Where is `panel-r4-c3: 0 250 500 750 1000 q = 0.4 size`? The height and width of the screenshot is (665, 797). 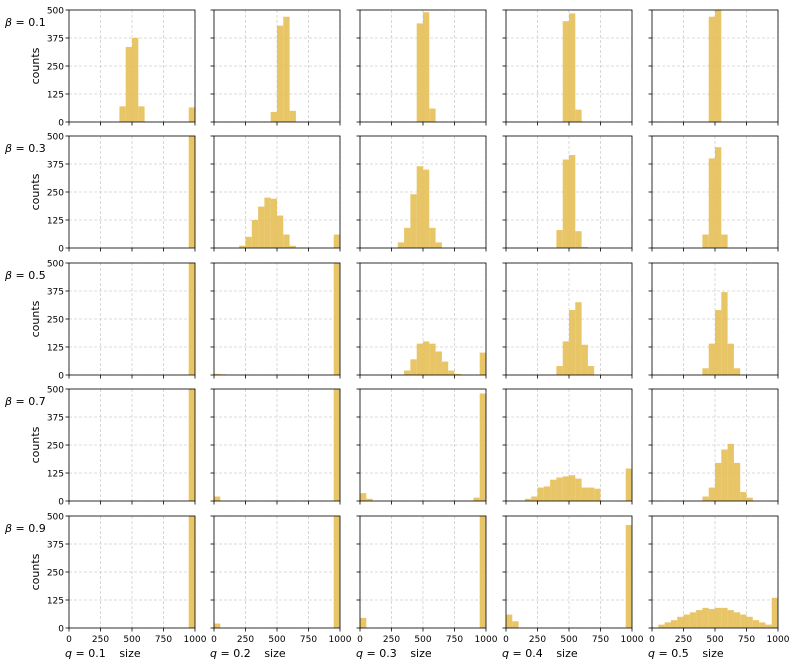 panel-r4-c3: 0 250 500 750 1000 q = 0.4 size is located at coordinates (573, 587).